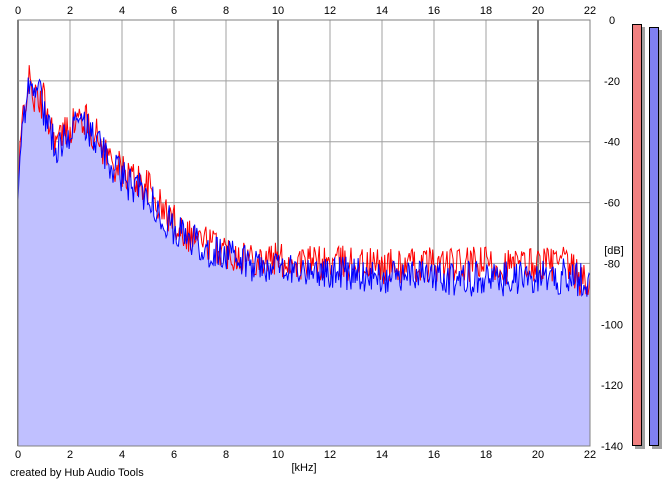 The width and height of the screenshot is (672, 486). I want to click on y-tick-label: -80, so click(612, 264).